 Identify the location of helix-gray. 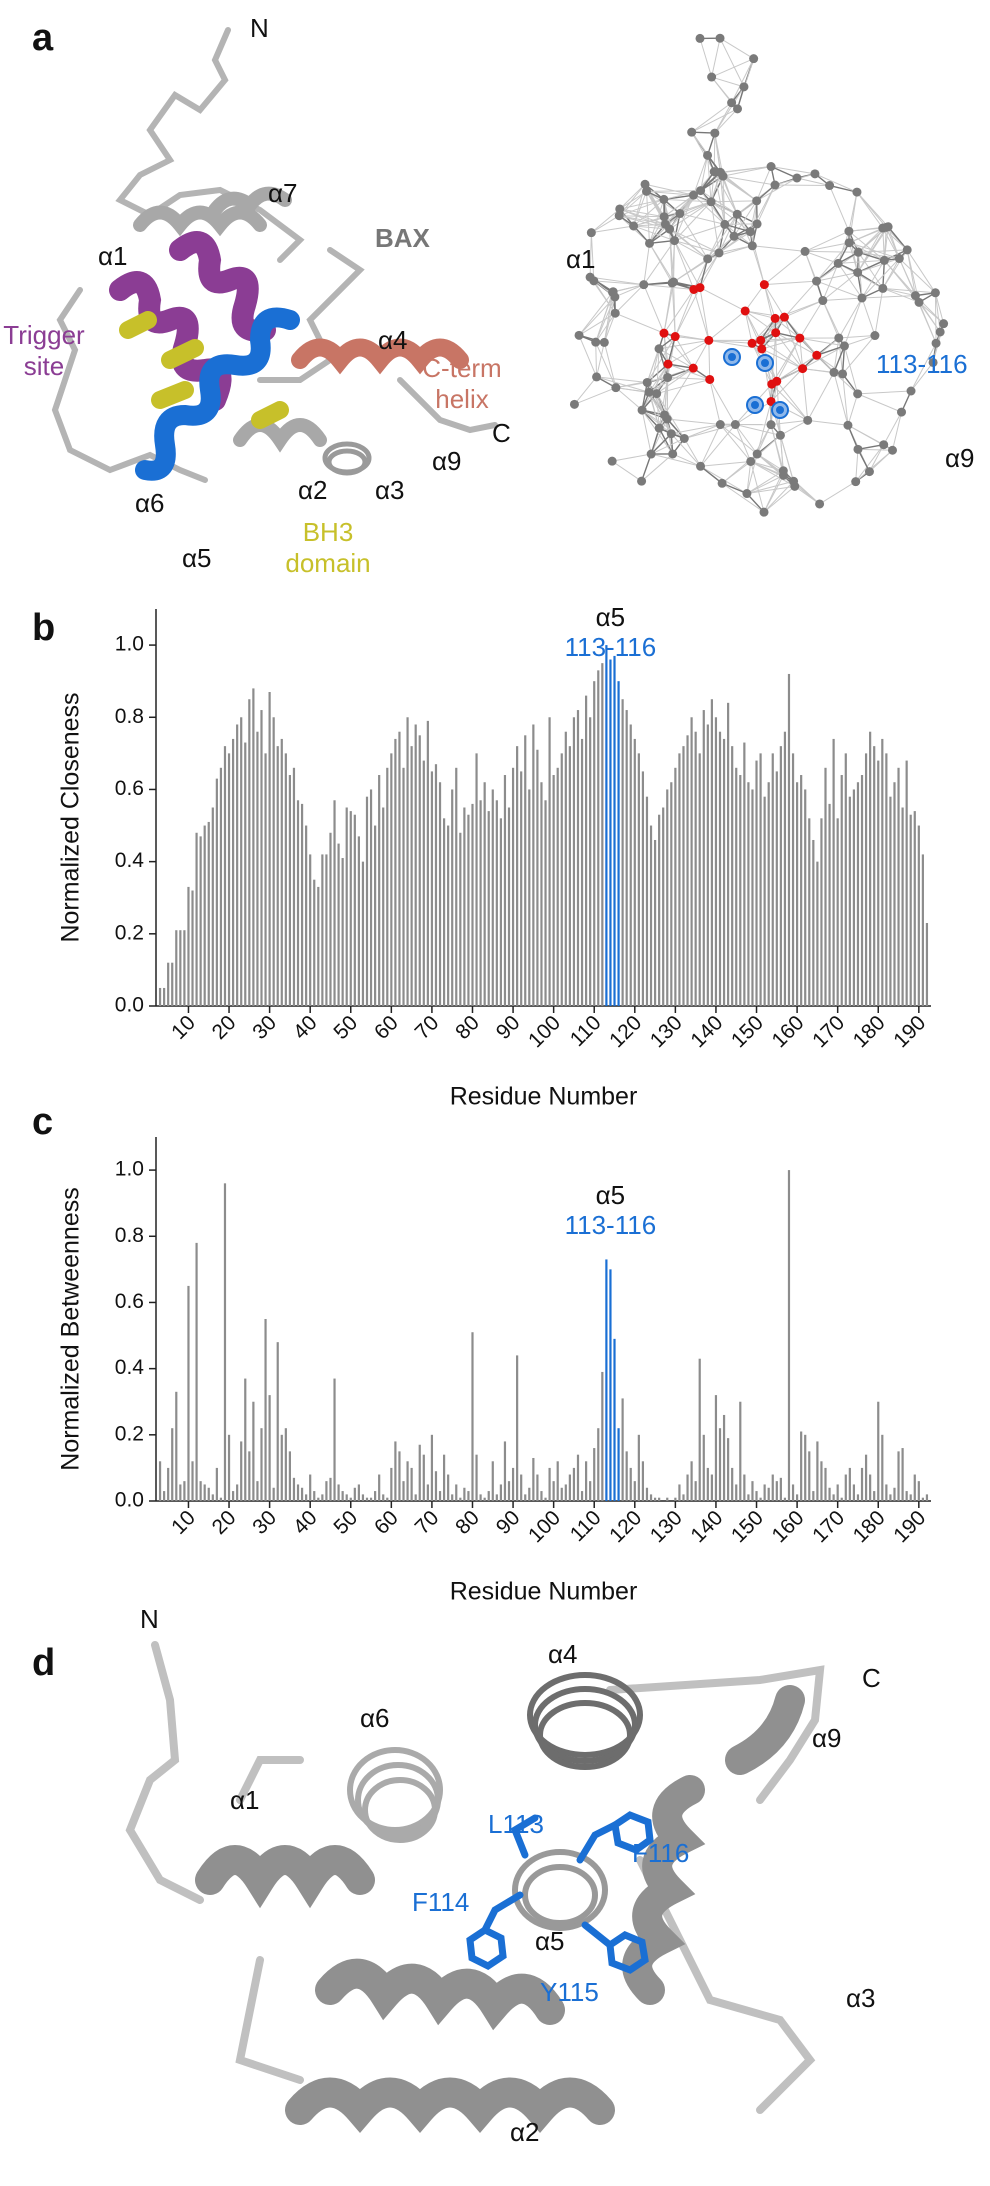
(230, 319).